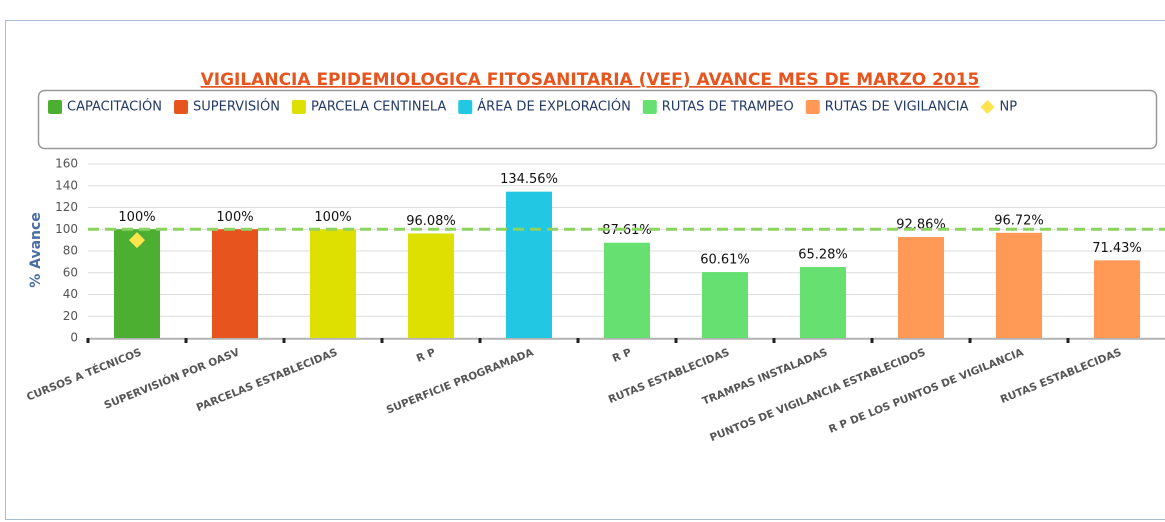 This screenshot has width=1165, height=522. Describe the element at coordinates (460, 381) in the screenshot. I see `x-tick-label: SUPERFICIE PROGRAMADA` at that location.